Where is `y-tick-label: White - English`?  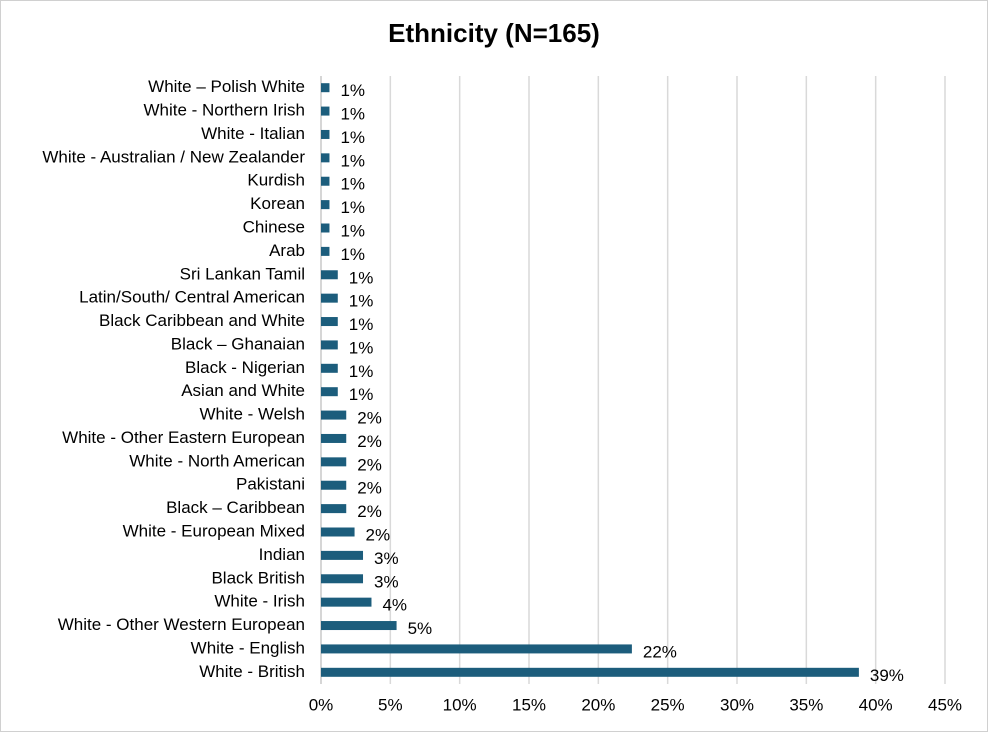
y-tick-label: White - English is located at coordinates (248, 647).